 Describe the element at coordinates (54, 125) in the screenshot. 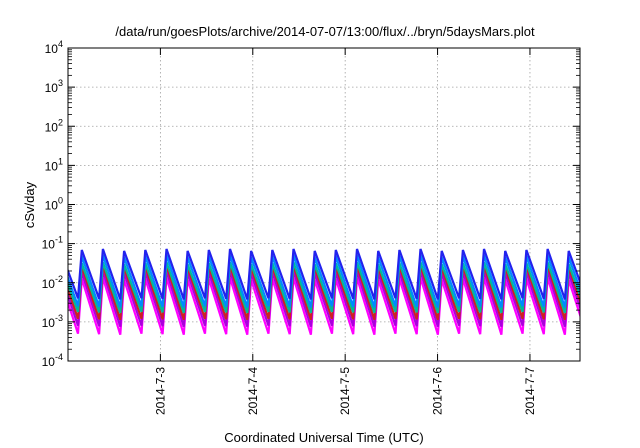

I see `y-tick-label: 10²` at that location.